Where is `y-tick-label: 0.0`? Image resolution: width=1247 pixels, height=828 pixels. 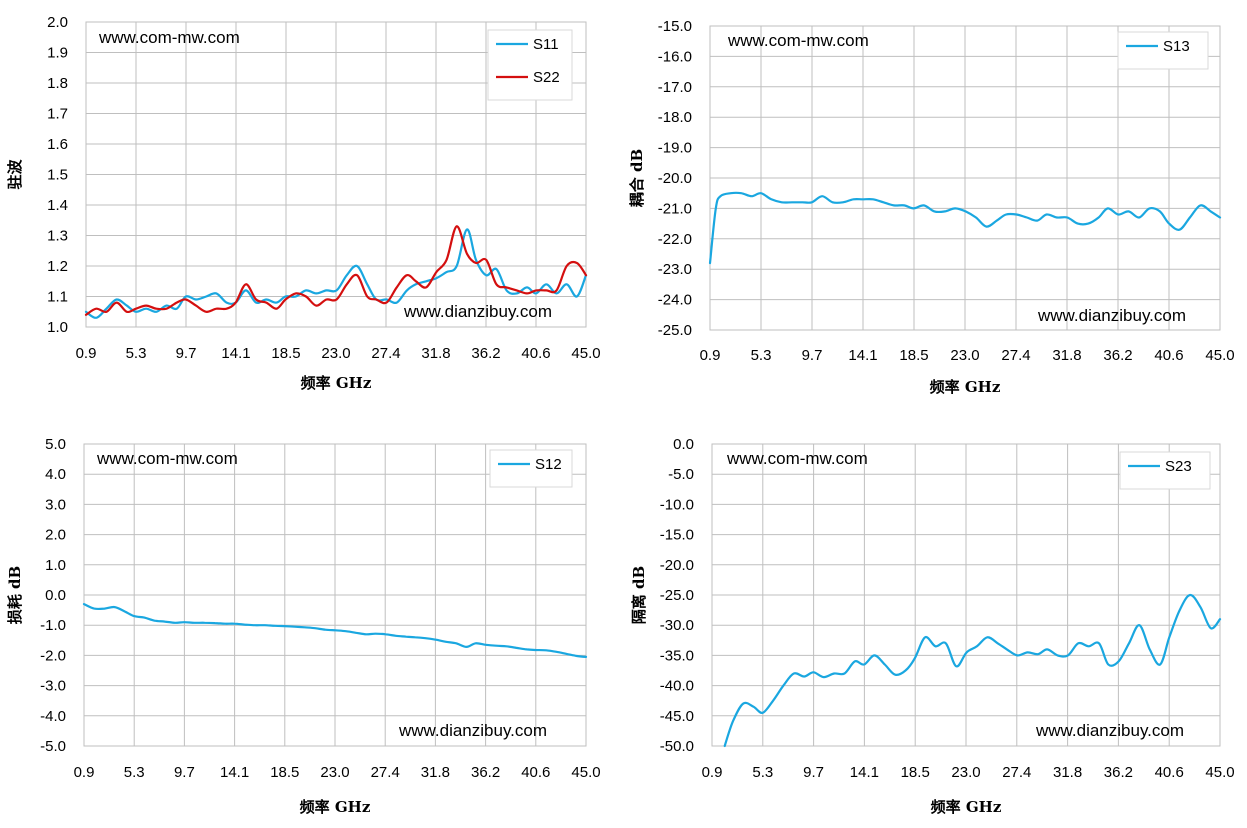
y-tick-label: 0.0 is located at coordinates (683, 444).